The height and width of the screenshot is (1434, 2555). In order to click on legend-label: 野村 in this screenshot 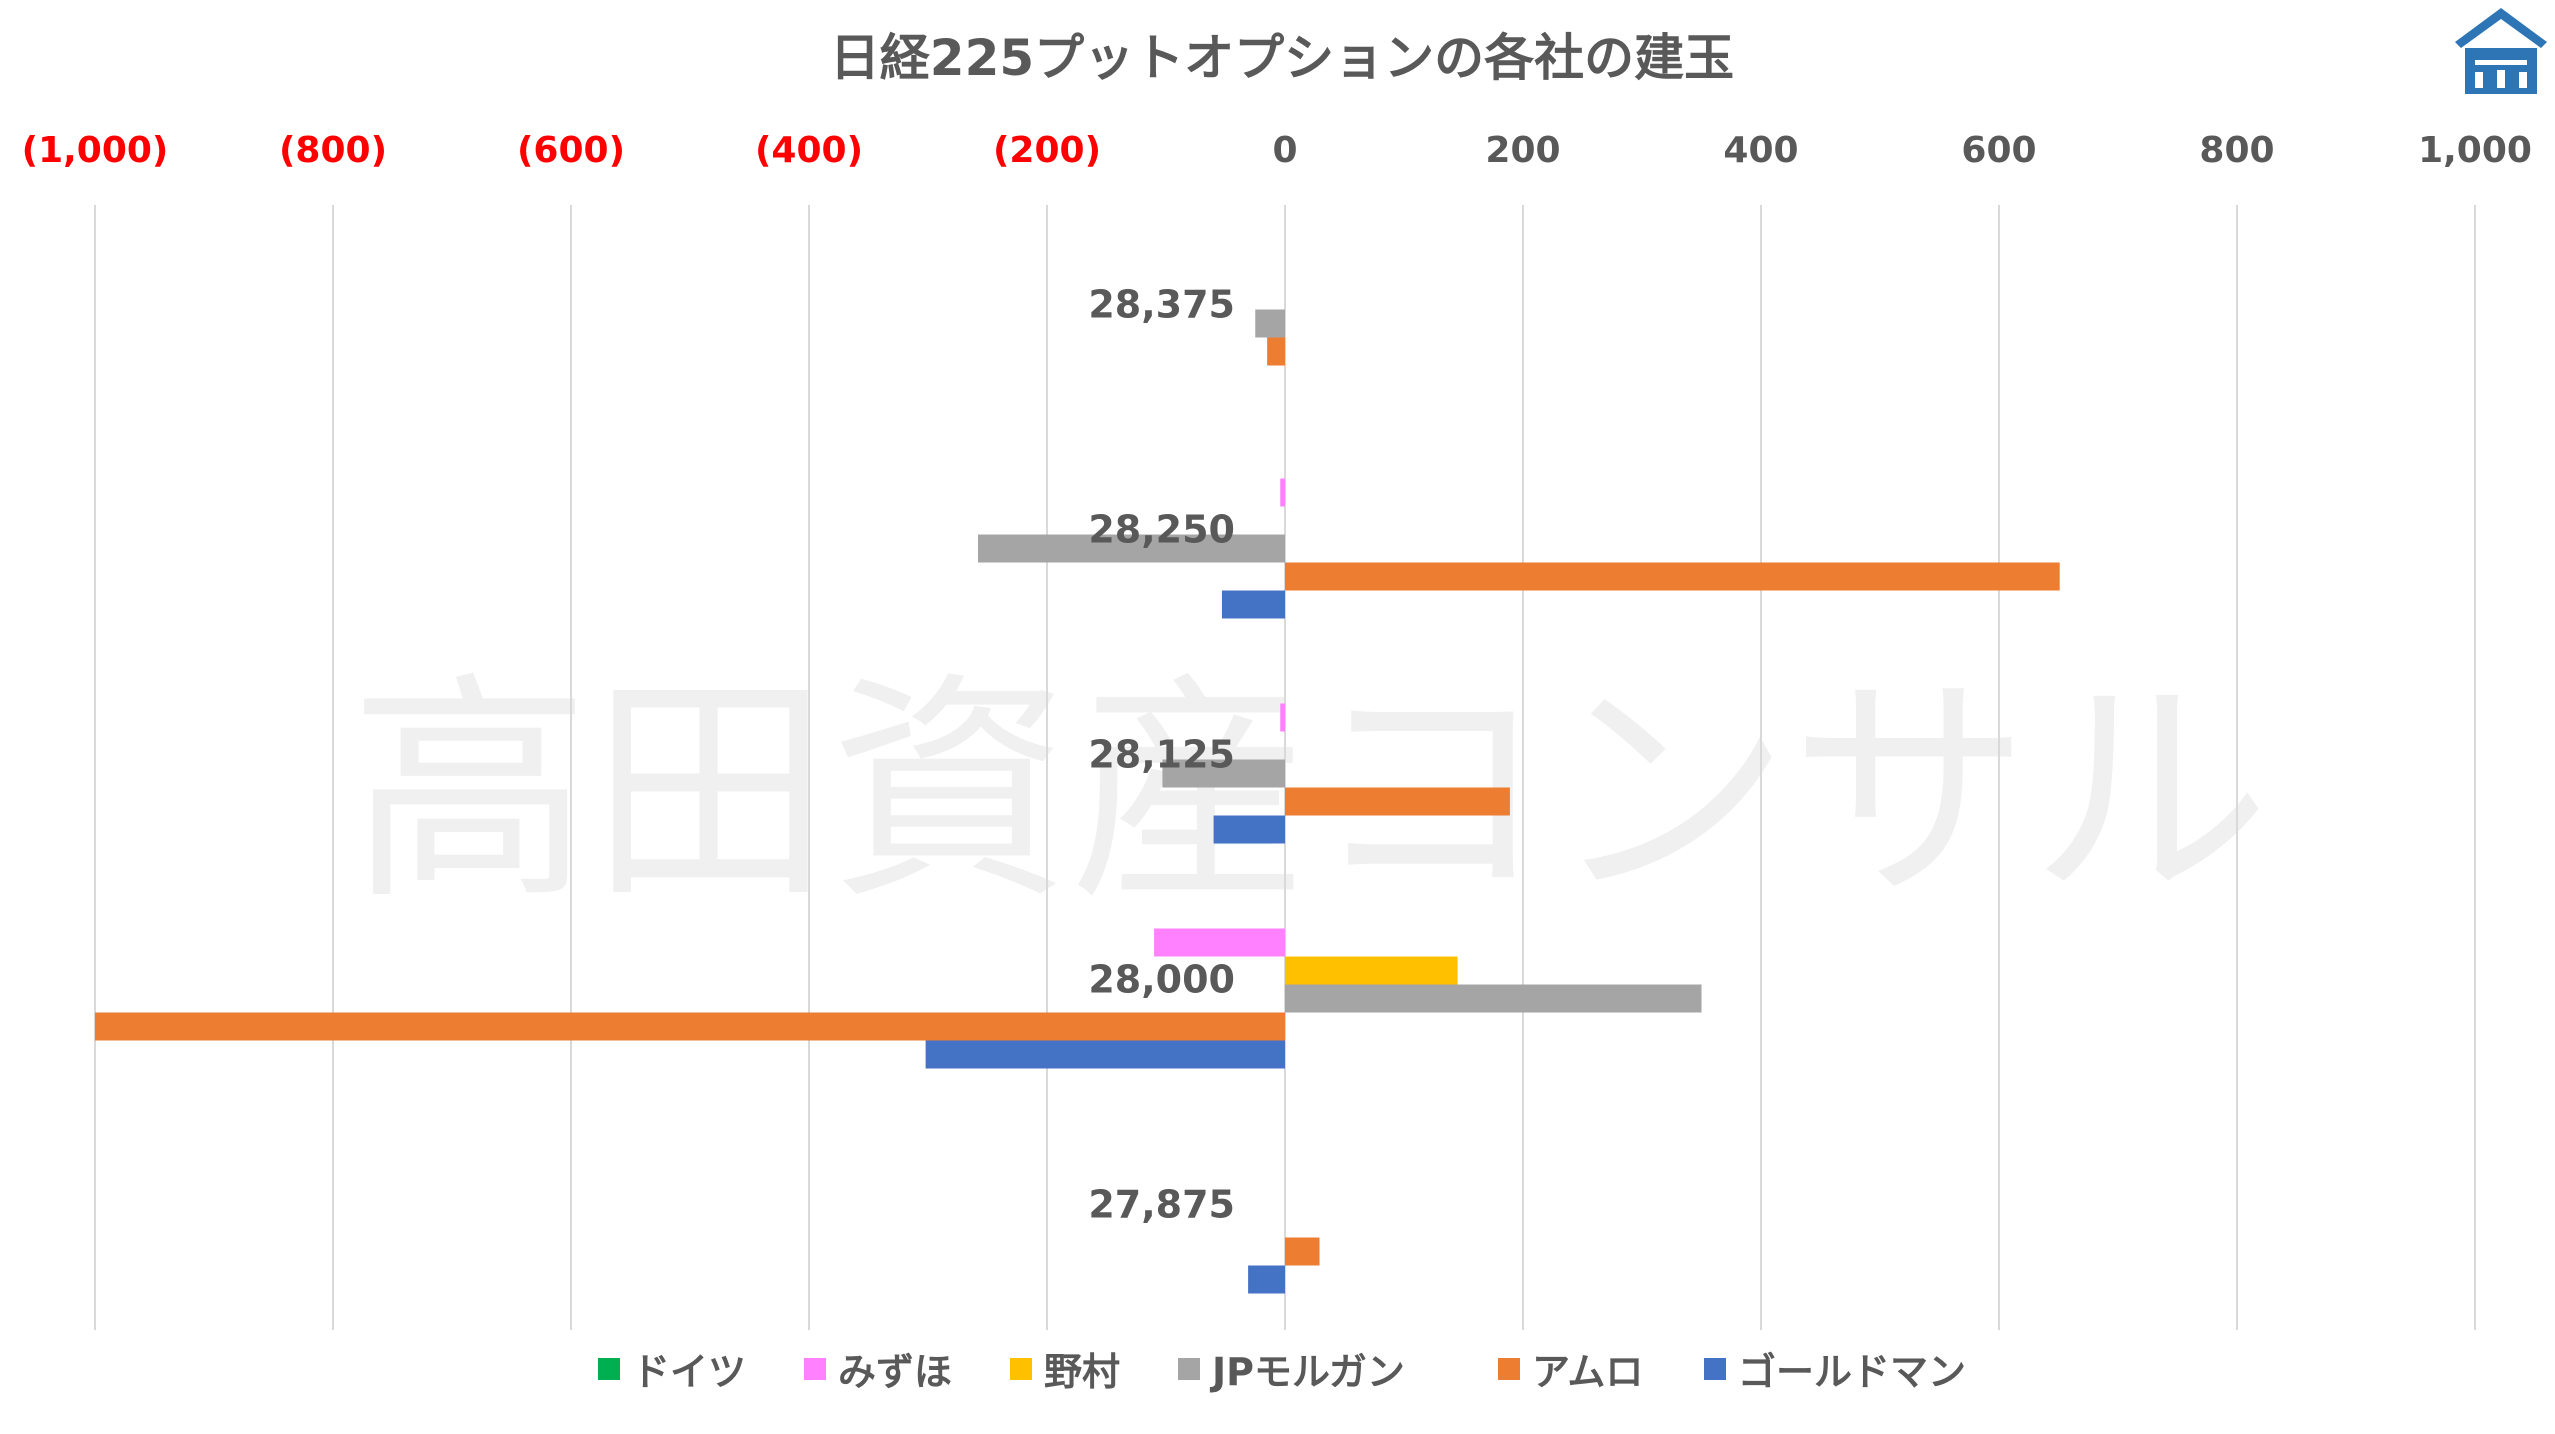, I will do `click(1082, 1372)`.